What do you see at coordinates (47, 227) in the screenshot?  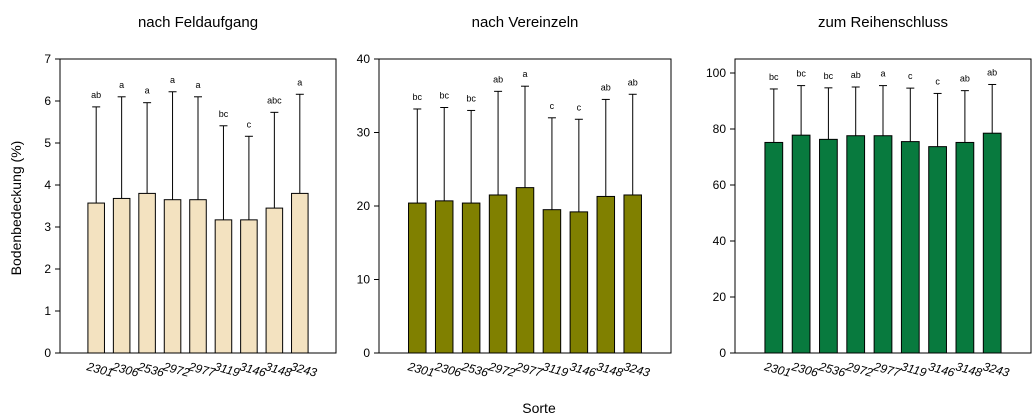 I see `y-tick-label: 3` at bounding box center [47, 227].